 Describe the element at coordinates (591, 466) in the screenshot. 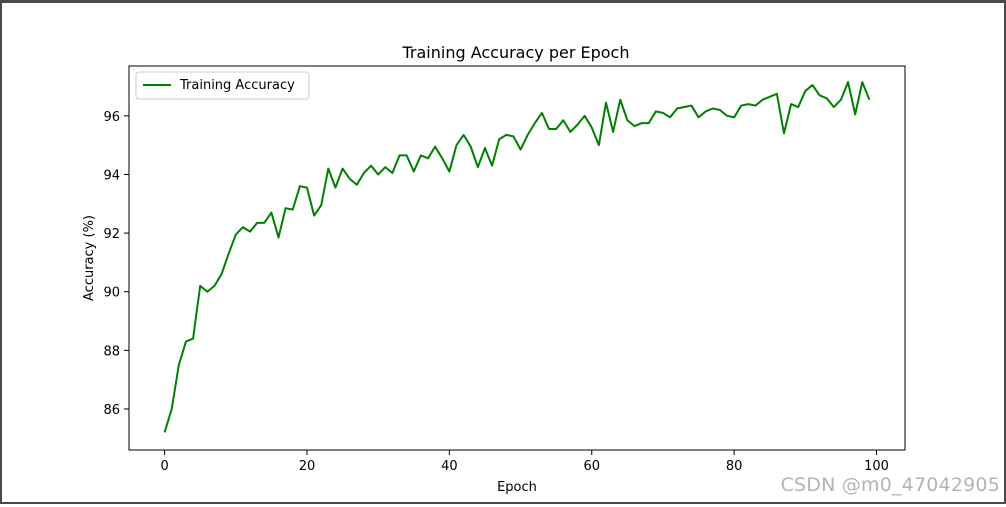

I see `x-tick-label: 60` at that location.